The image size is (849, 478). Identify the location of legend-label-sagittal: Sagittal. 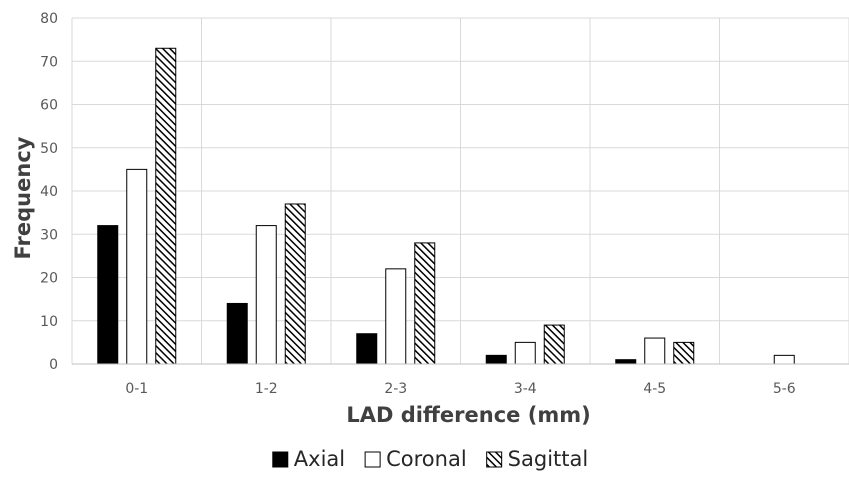
(548, 459).